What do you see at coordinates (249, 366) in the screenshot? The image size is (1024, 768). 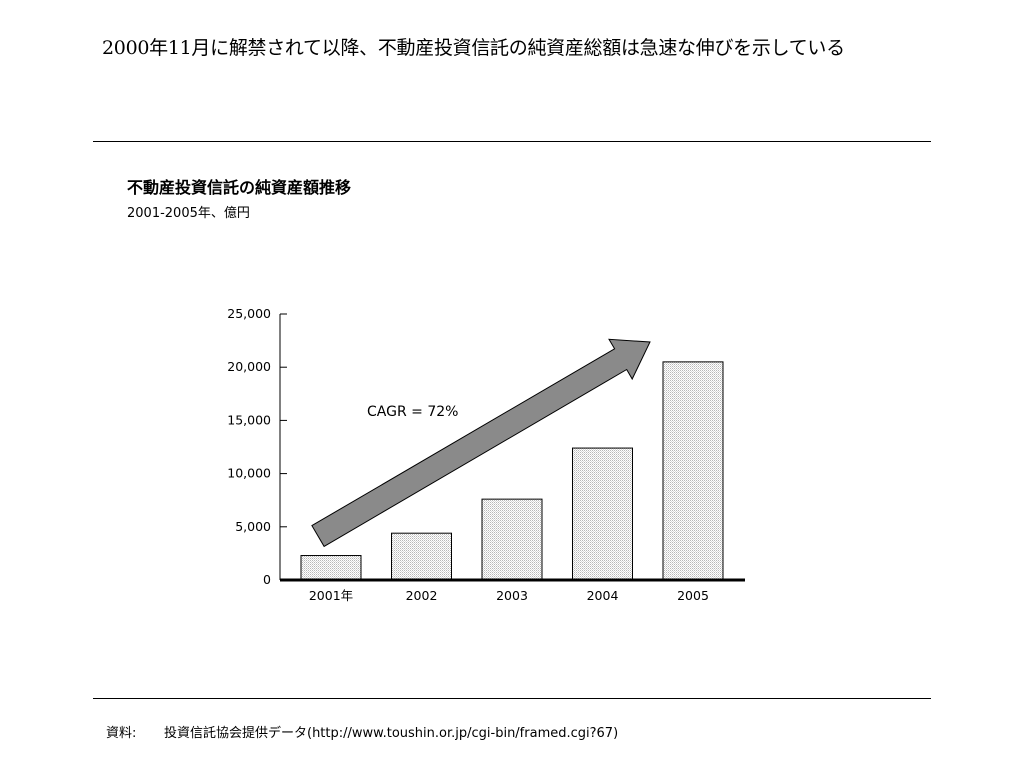 I see `y-tick-label: 20,000` at bounding box center [249, 366].